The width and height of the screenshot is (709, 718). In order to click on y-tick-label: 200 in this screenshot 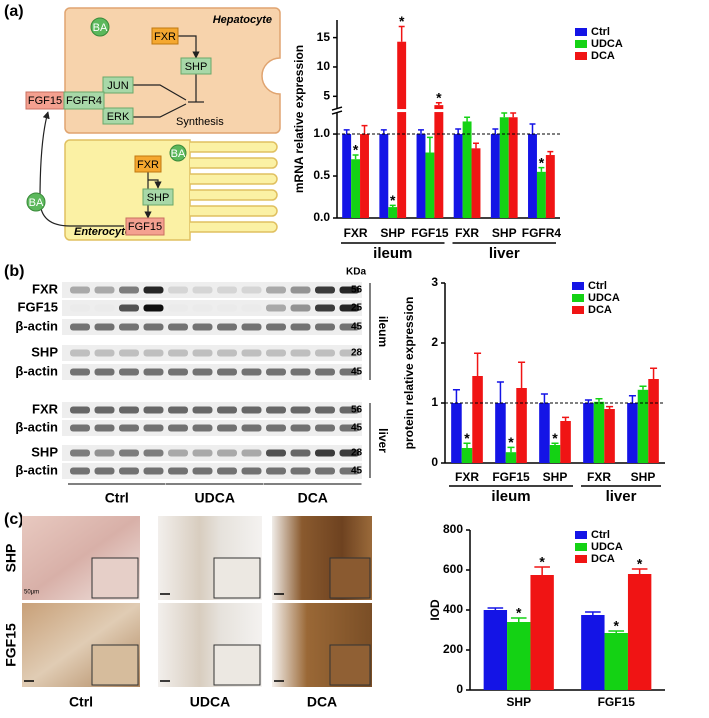, I will do `click(453, 649)`.